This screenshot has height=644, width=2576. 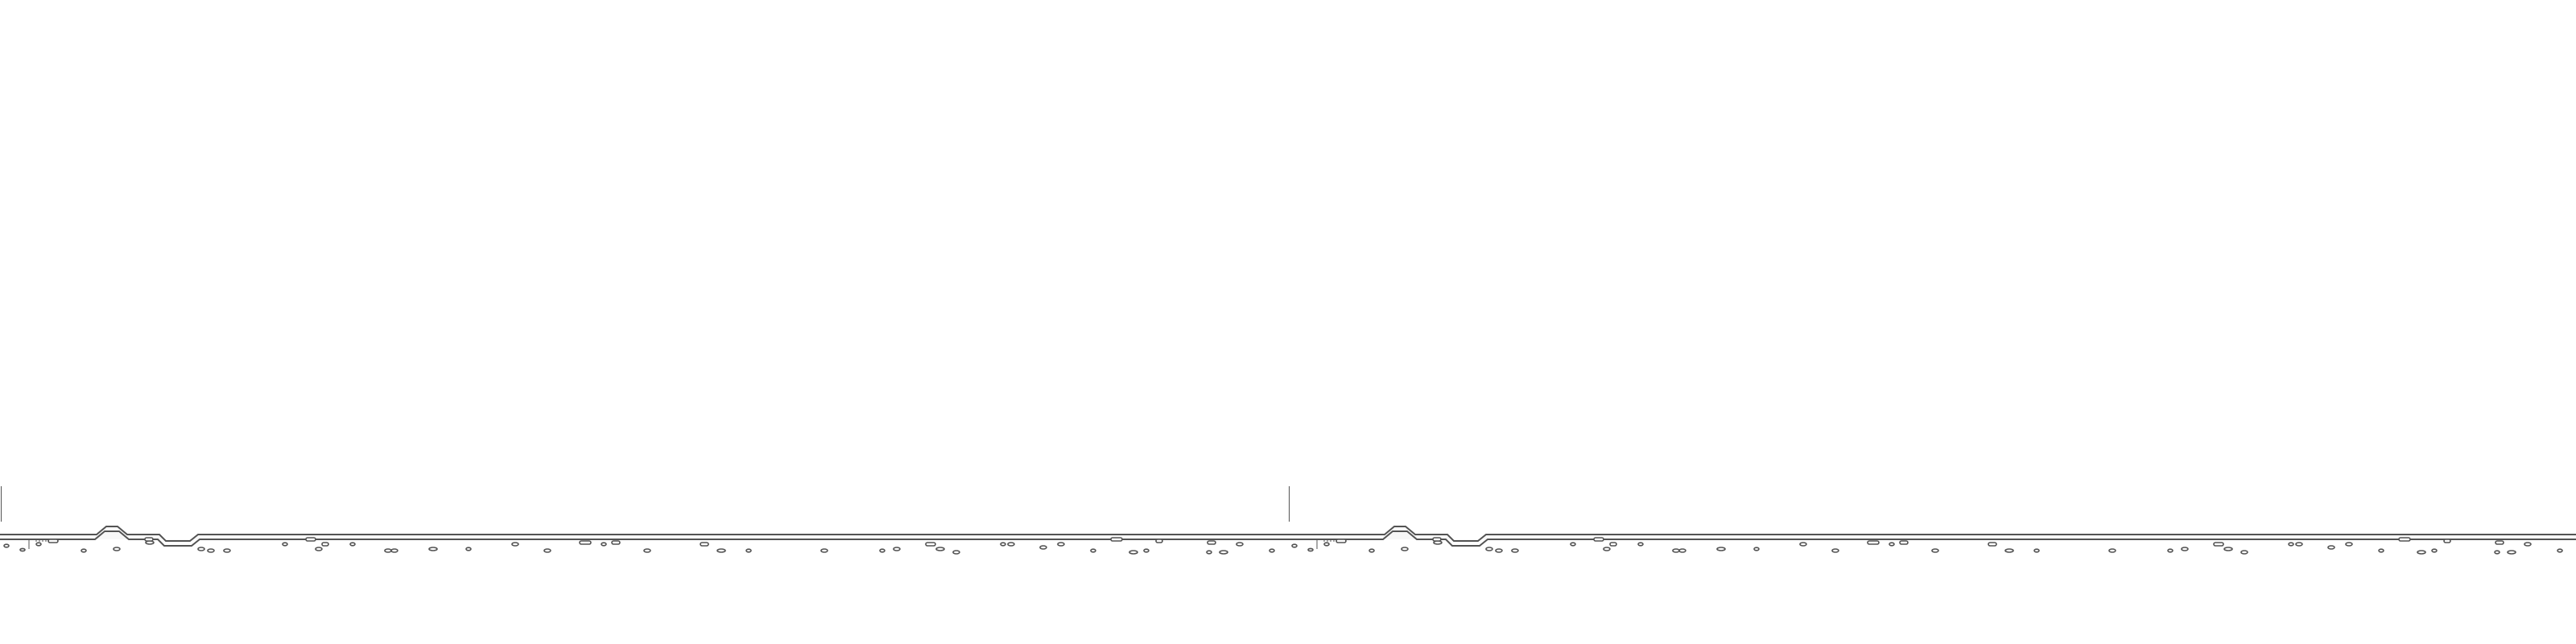 I want to click on left-panel, so click(x=644, y=520).